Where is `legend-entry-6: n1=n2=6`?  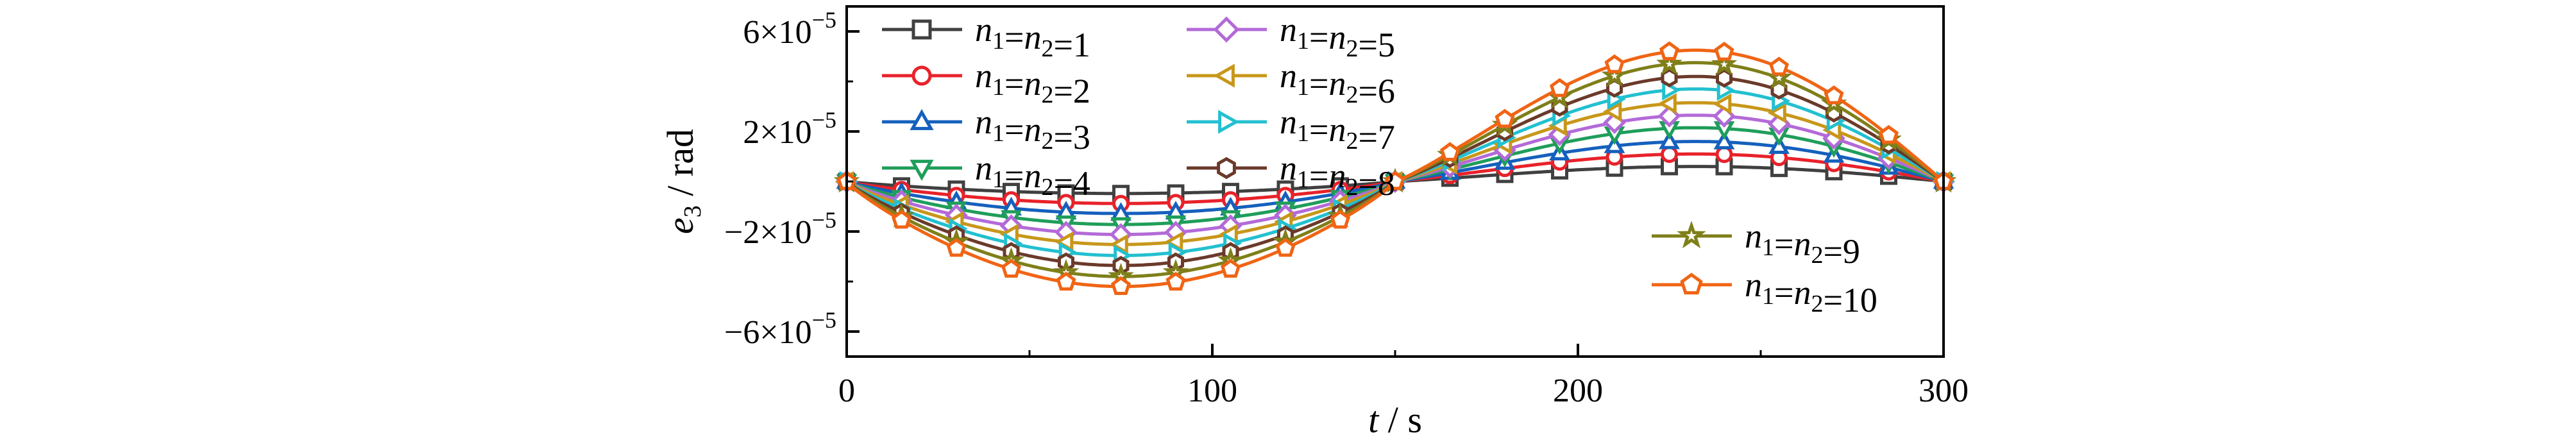
legend-entry-6: n1=n2=6 is located at coordinates (1291, 83).